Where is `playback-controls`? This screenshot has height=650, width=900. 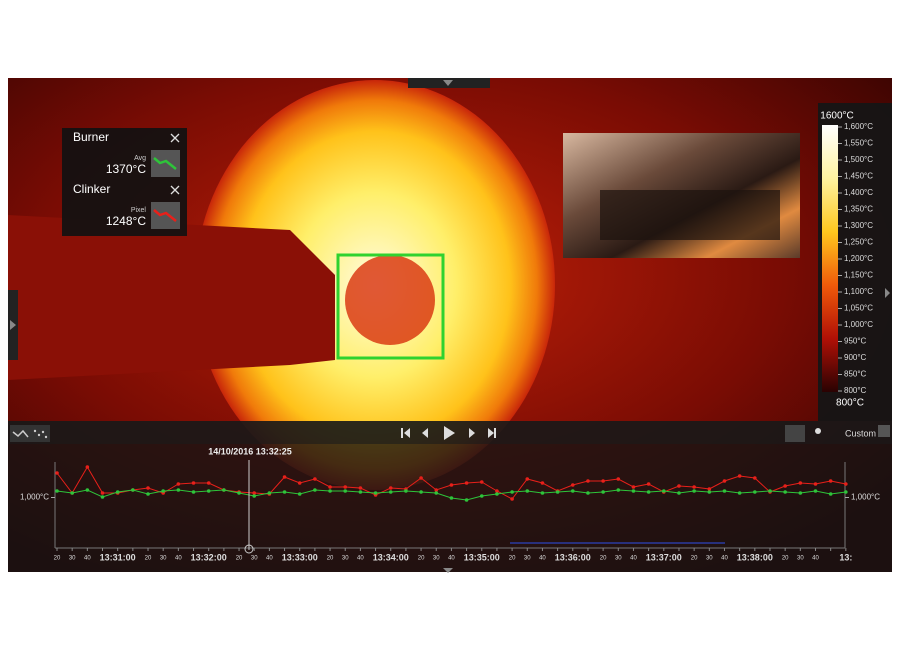
playback-controls is located at coordinates (448, 433).